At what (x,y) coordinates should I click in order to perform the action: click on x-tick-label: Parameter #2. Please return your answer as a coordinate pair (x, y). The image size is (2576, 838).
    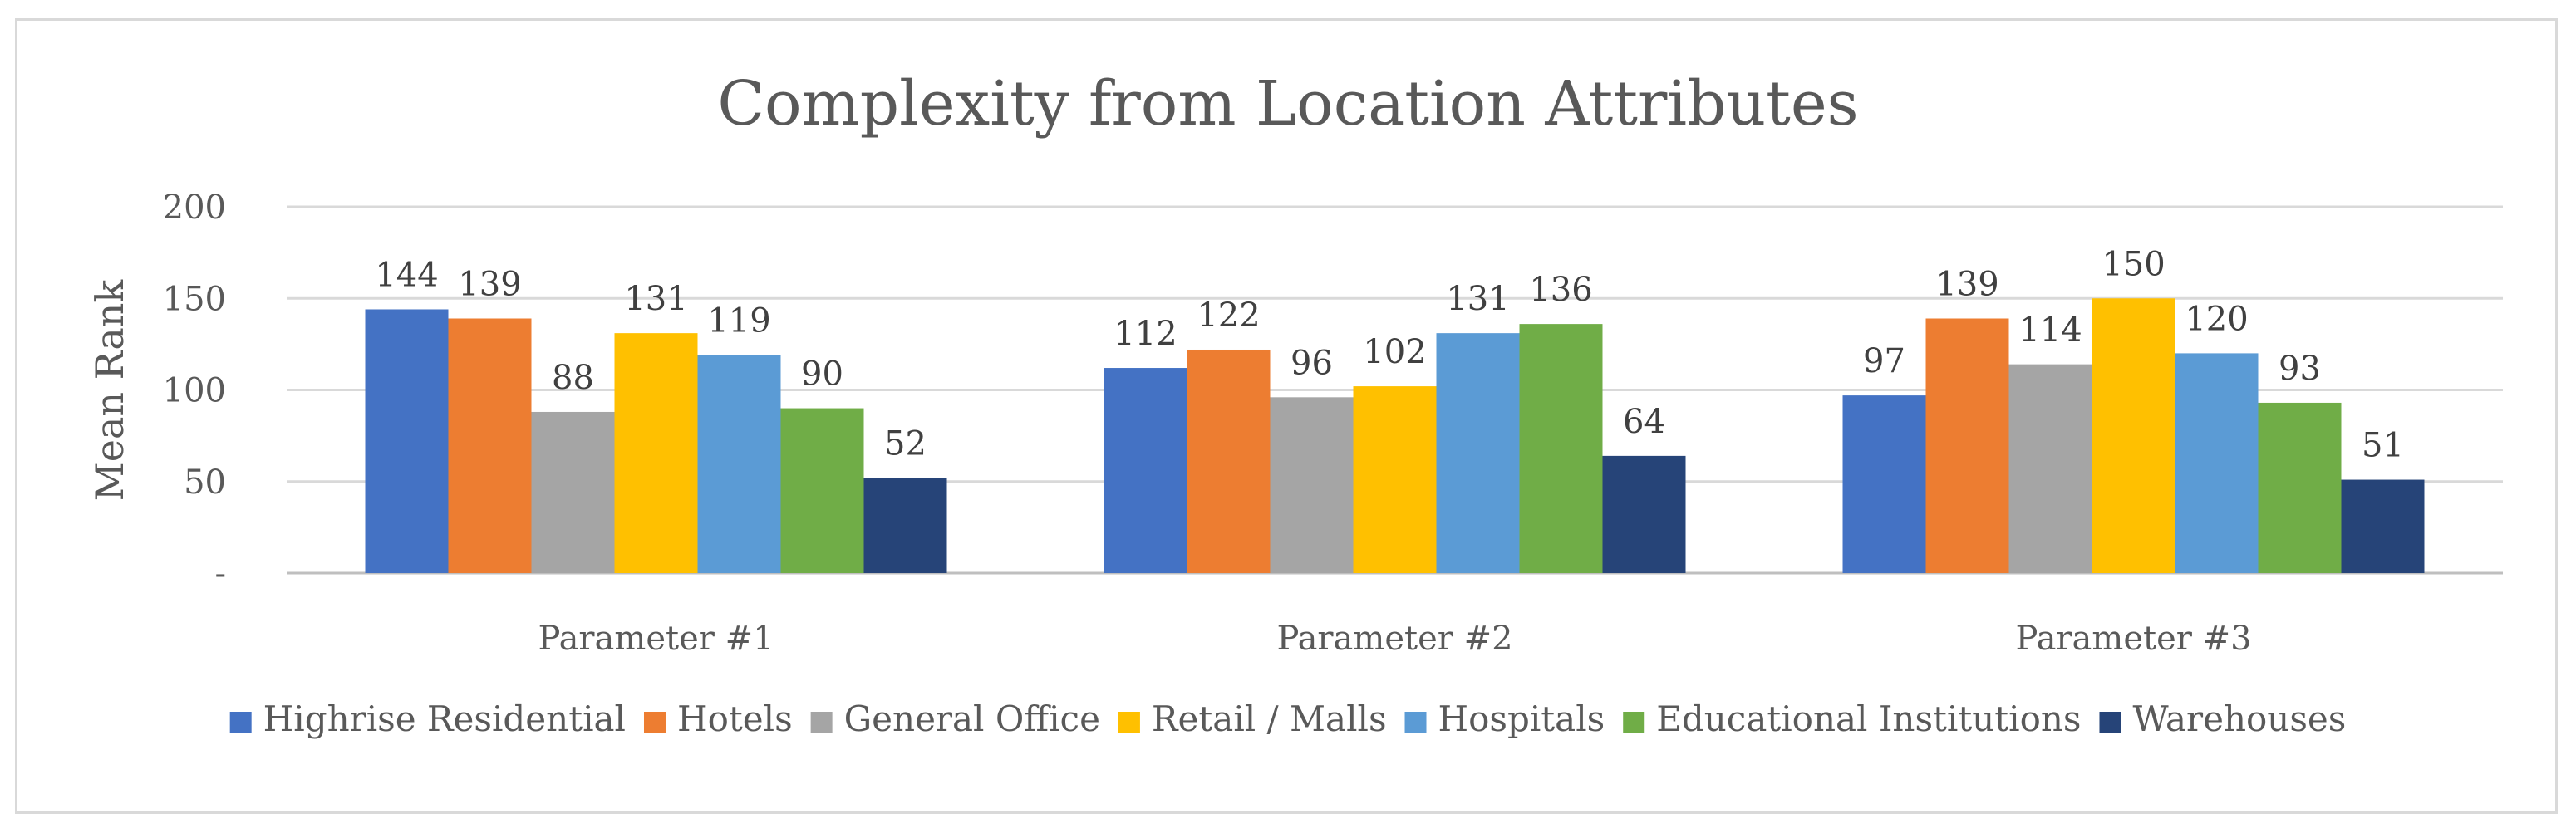
    Looking at the image, I should click on (1394, 639).